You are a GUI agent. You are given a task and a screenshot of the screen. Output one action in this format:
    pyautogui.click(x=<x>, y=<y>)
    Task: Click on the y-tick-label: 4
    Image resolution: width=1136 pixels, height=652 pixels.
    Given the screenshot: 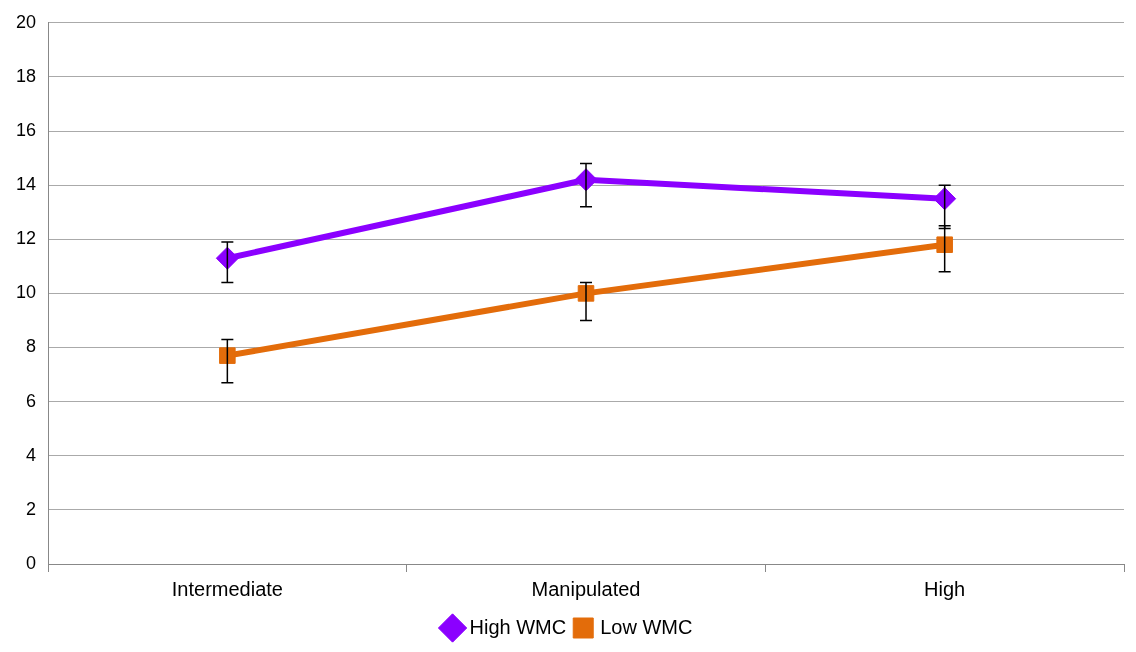 What is the action you would take?
    pyautogui.click(x=31, y=454)
    